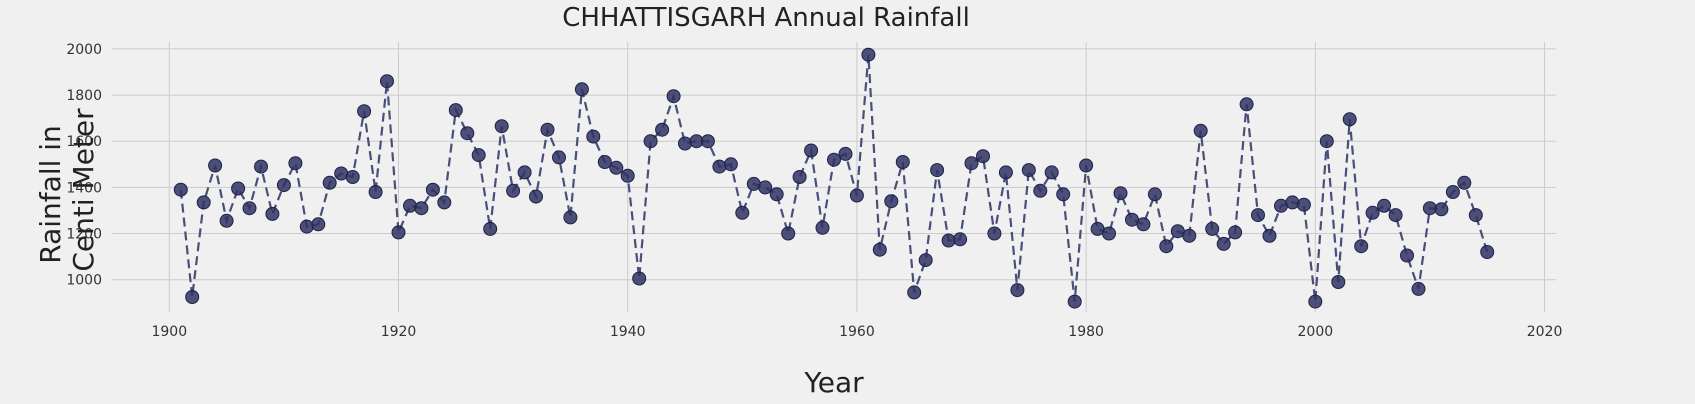  What do you see at coordinates (766, 18) in the screenshot?
I see `chart-title: CHHATTISGARH Annual Rainfall` at bounding box center [766, 18].